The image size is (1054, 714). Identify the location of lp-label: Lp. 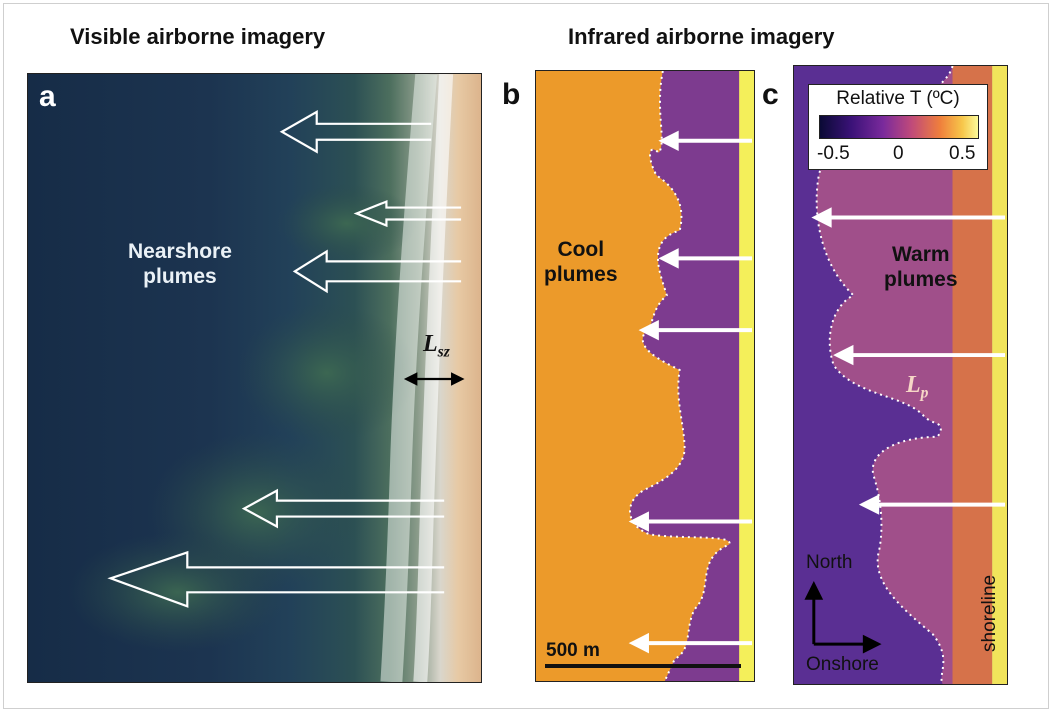
(917, 387).